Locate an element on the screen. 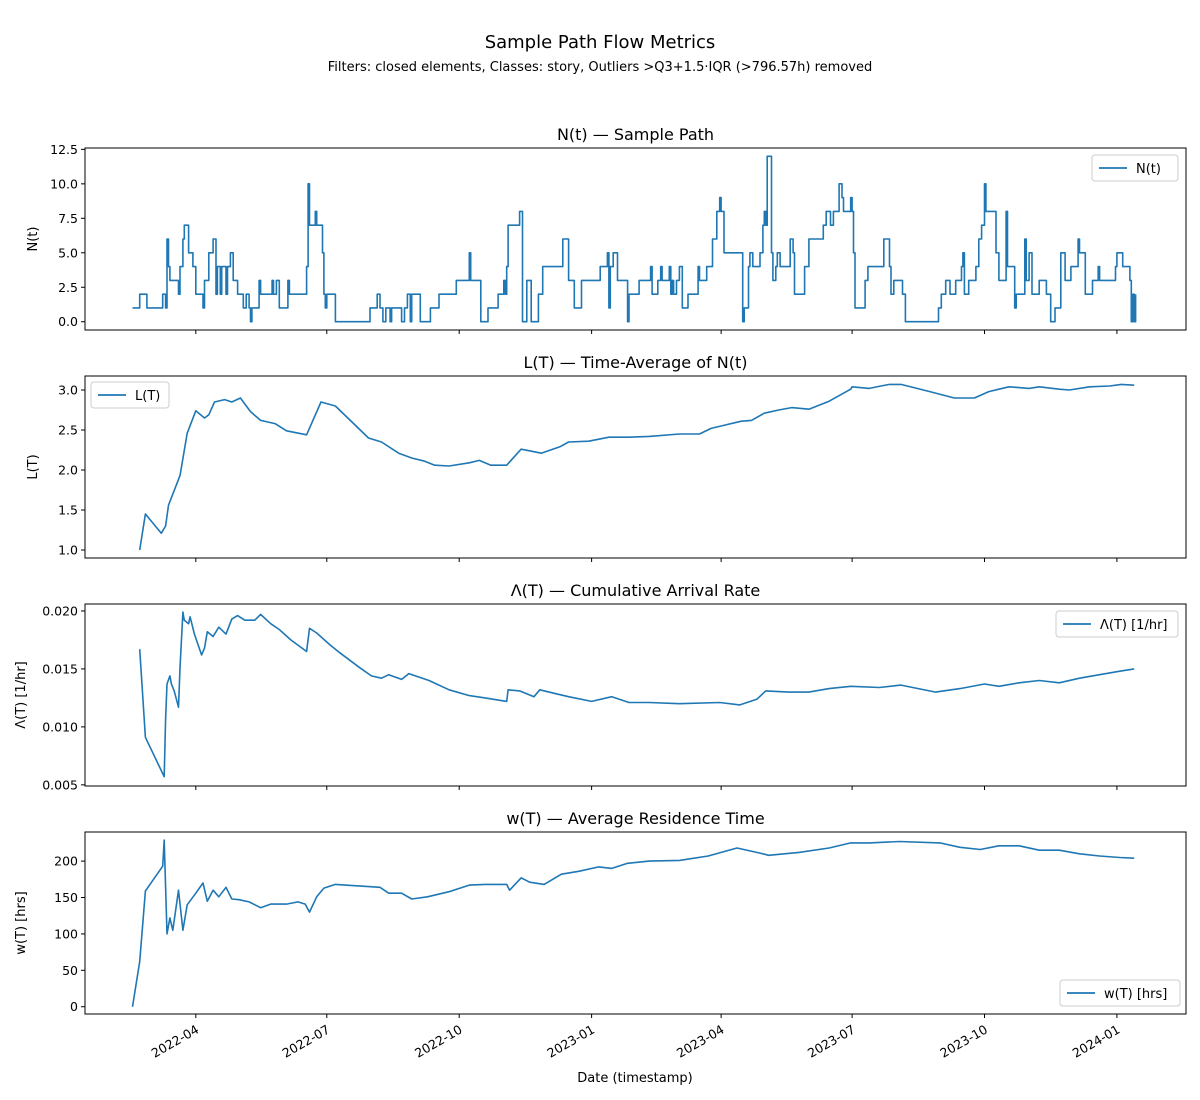 The image size is (1200, 1100). y-tick-label: 5.0 is located at coordinates (68, 252).